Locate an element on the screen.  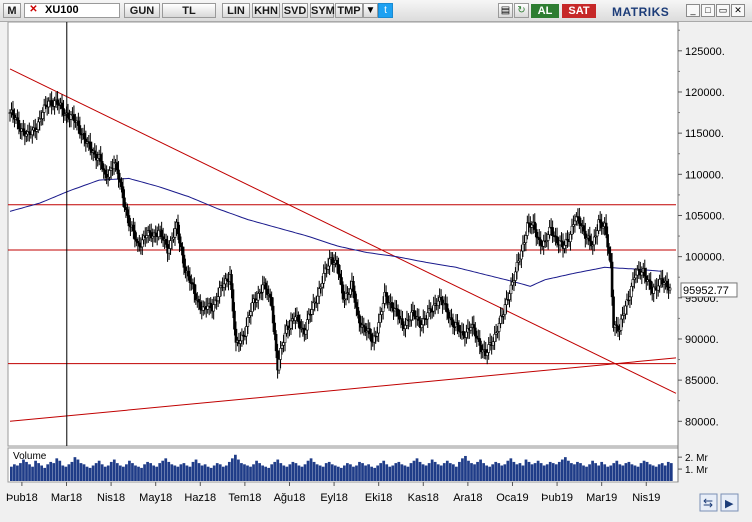
minimize-icon: _ is located at coordinates (693, 10).